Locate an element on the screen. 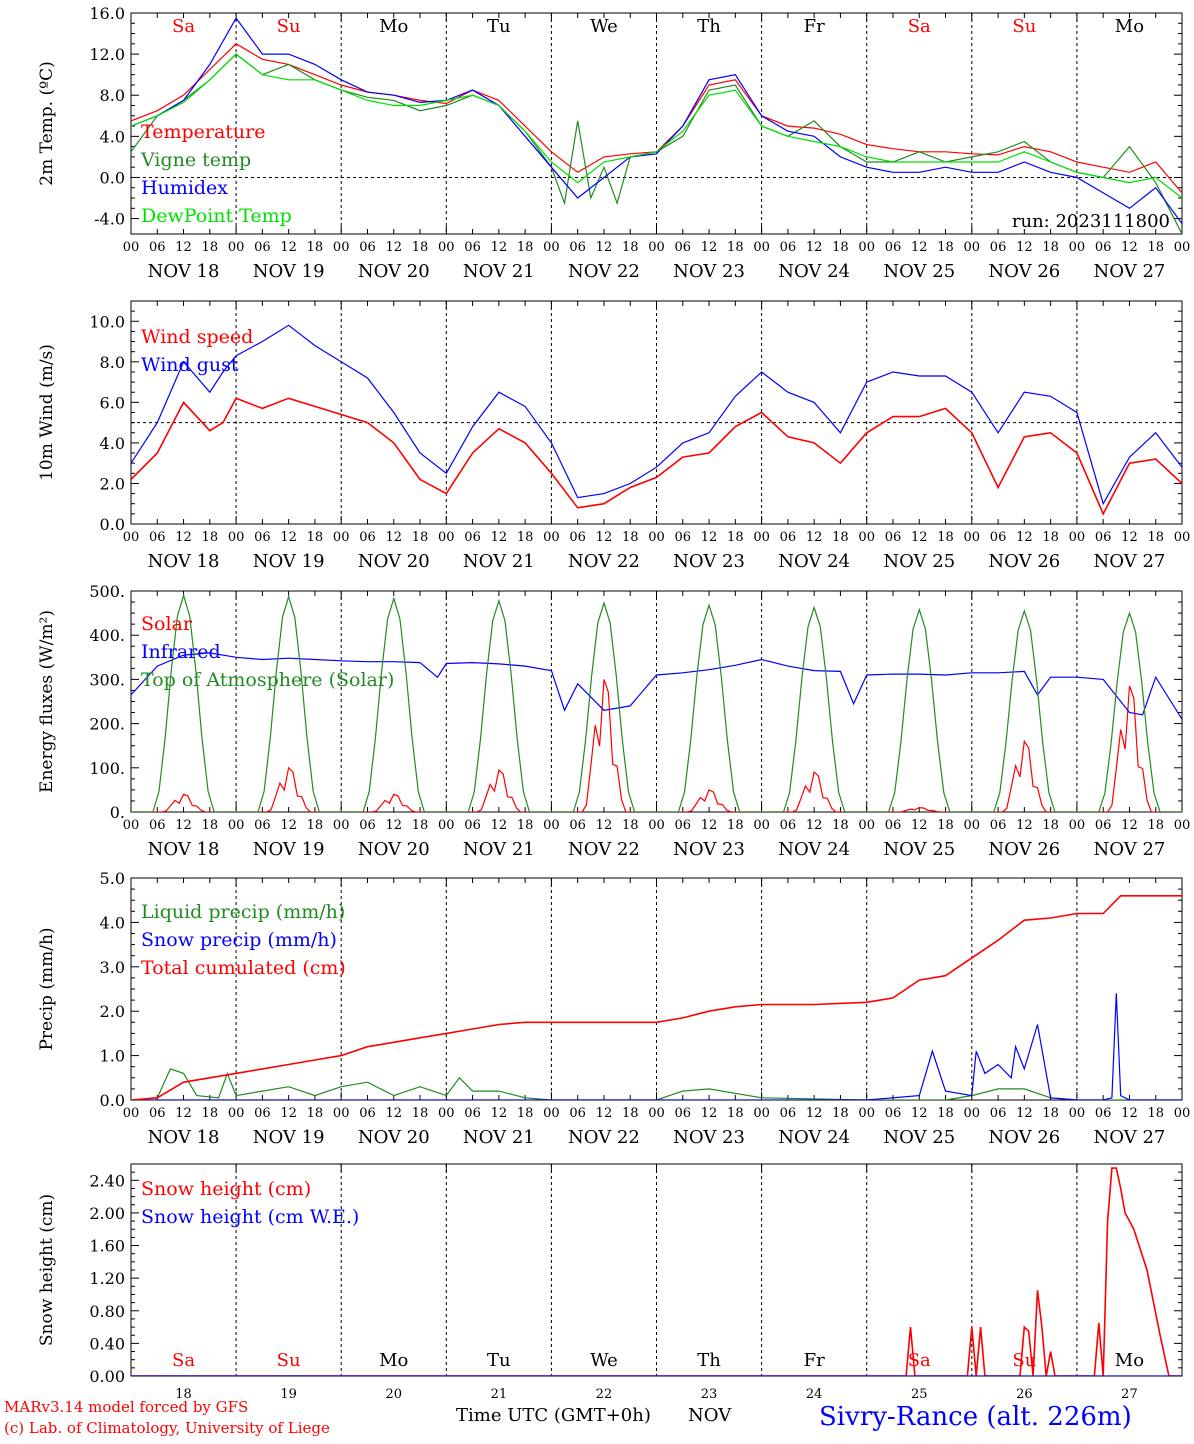  y-tick-label: 3.0 is located at coordinates (112, 967).